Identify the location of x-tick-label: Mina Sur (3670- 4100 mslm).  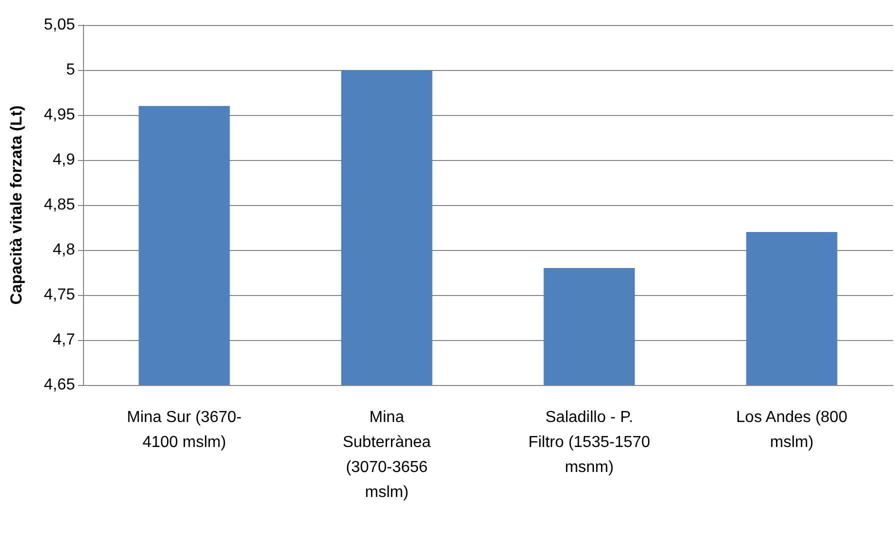
(184, 430).